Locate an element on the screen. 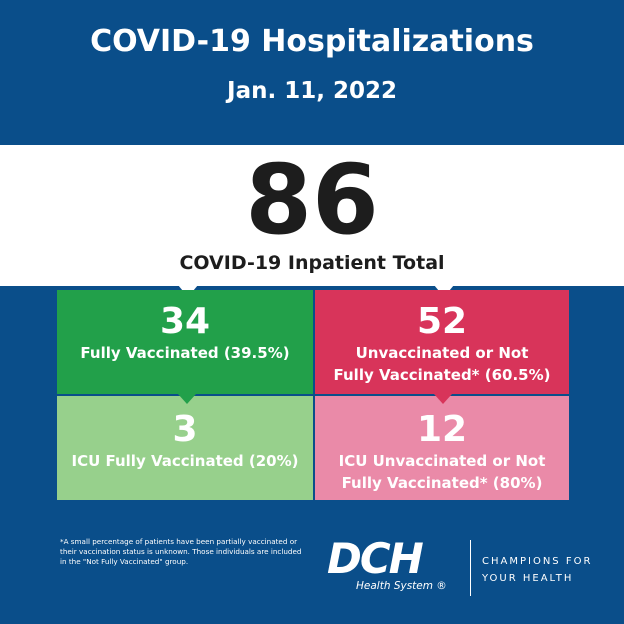 The height and width of the screenshot is (624, 624). tagline-line2: YOUR HEALTH is located at coordinates (528, 578).